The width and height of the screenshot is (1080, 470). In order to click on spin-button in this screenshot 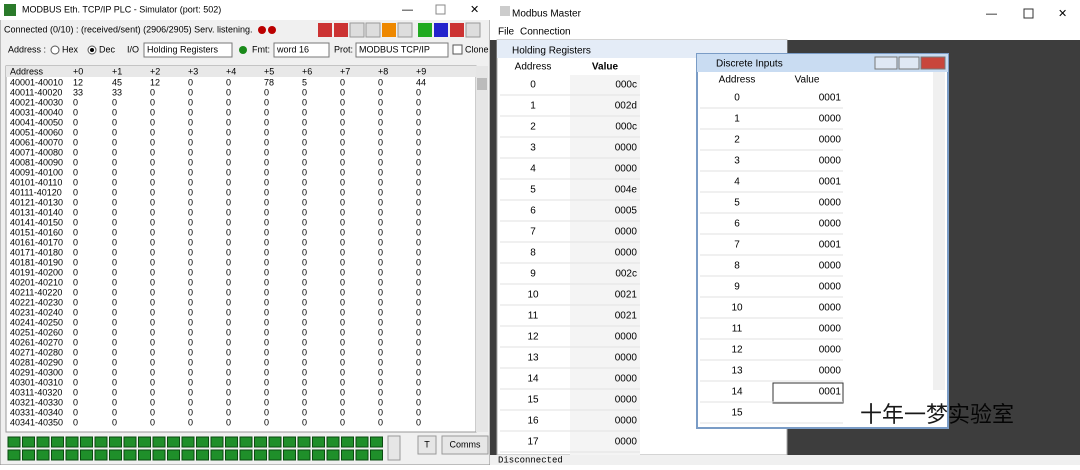, I will do `click(394, 448)`.